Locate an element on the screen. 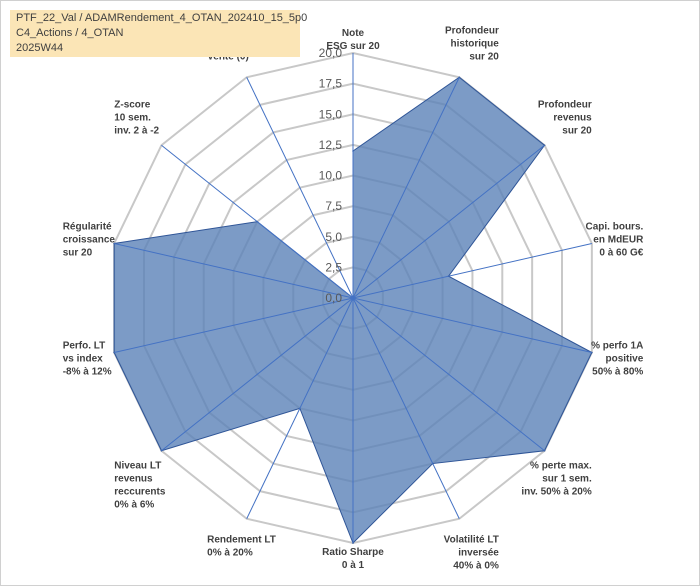  title-line-3: 2025W44 is located at coordinates (40, 48).